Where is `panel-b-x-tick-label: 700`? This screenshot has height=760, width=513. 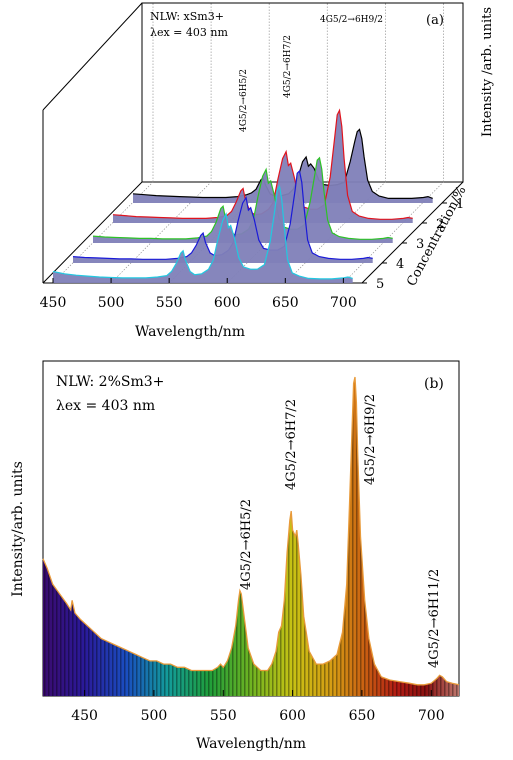 panel-b-x-tick-label: 700 is located at coordinates (431, 716).